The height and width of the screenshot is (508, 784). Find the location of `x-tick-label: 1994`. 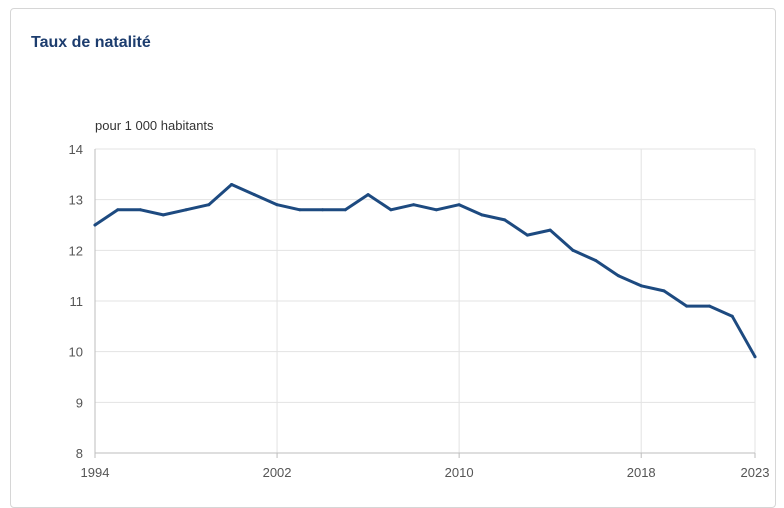

x-tick-label: 1994 is located at coordinates (95, 472).